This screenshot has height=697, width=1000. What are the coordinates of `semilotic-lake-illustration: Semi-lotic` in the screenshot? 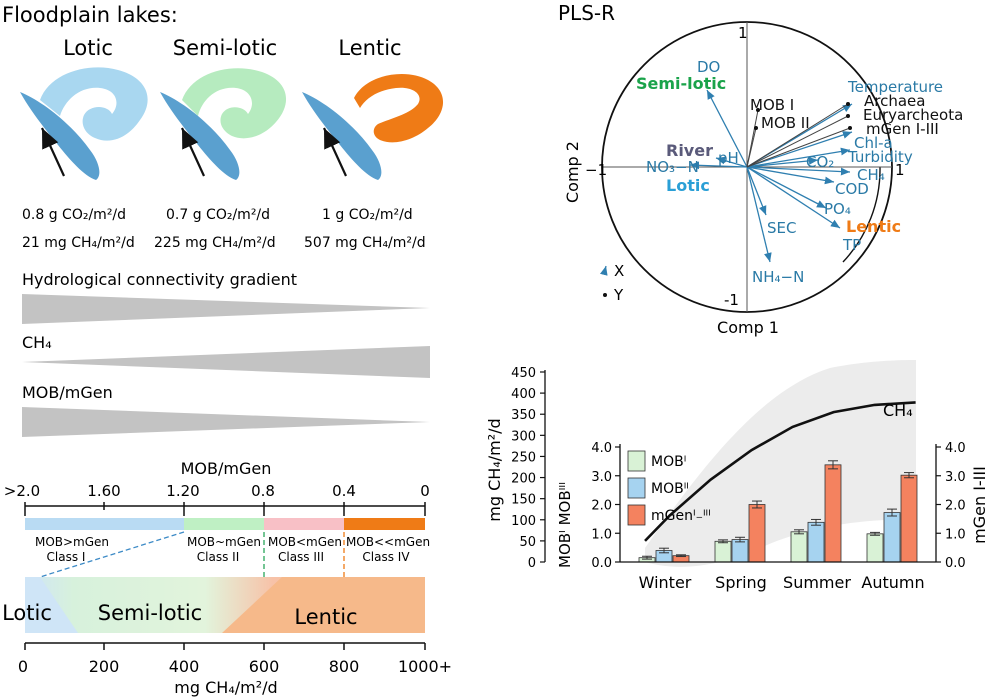 It's located at (223, 108).